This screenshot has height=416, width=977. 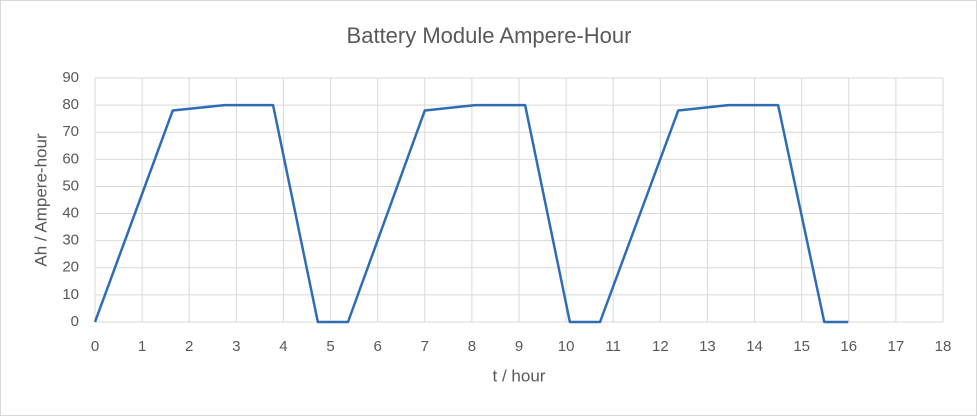 I want to click on x-tick-label: 10, so click(x=566, y=346).